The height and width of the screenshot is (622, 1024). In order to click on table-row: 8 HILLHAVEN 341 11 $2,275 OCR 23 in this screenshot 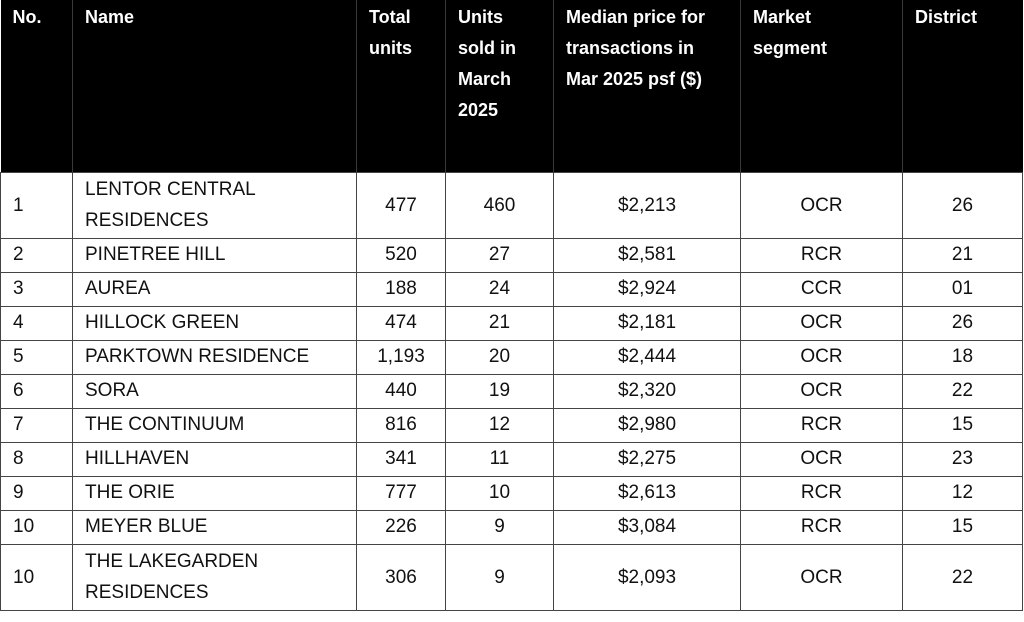, I will do `click(511, 459)`.